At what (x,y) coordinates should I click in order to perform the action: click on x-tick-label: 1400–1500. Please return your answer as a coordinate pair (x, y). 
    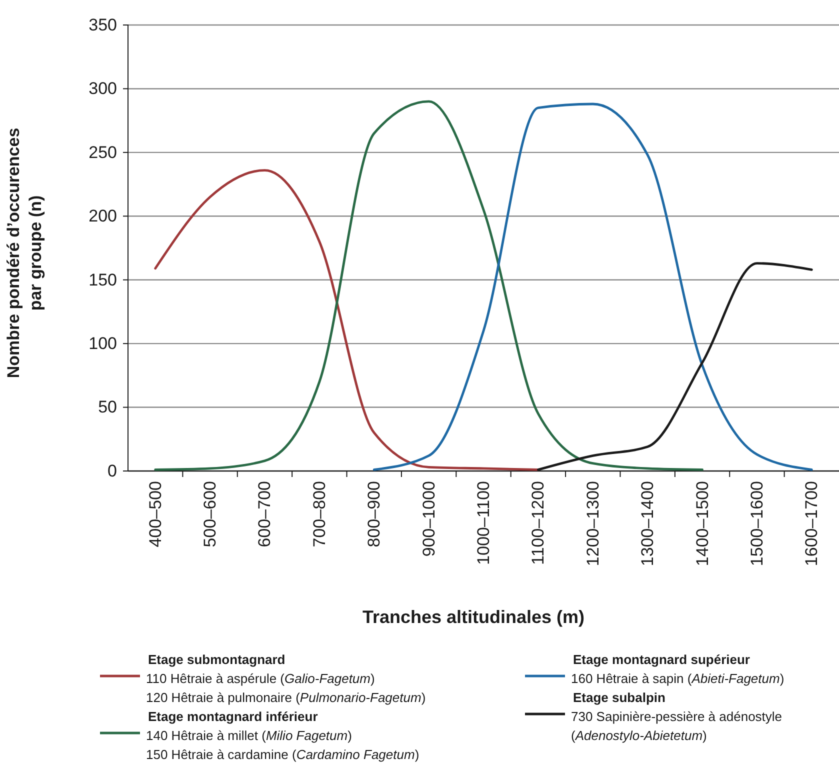
    Looking at the image, I should click on (702, 523).